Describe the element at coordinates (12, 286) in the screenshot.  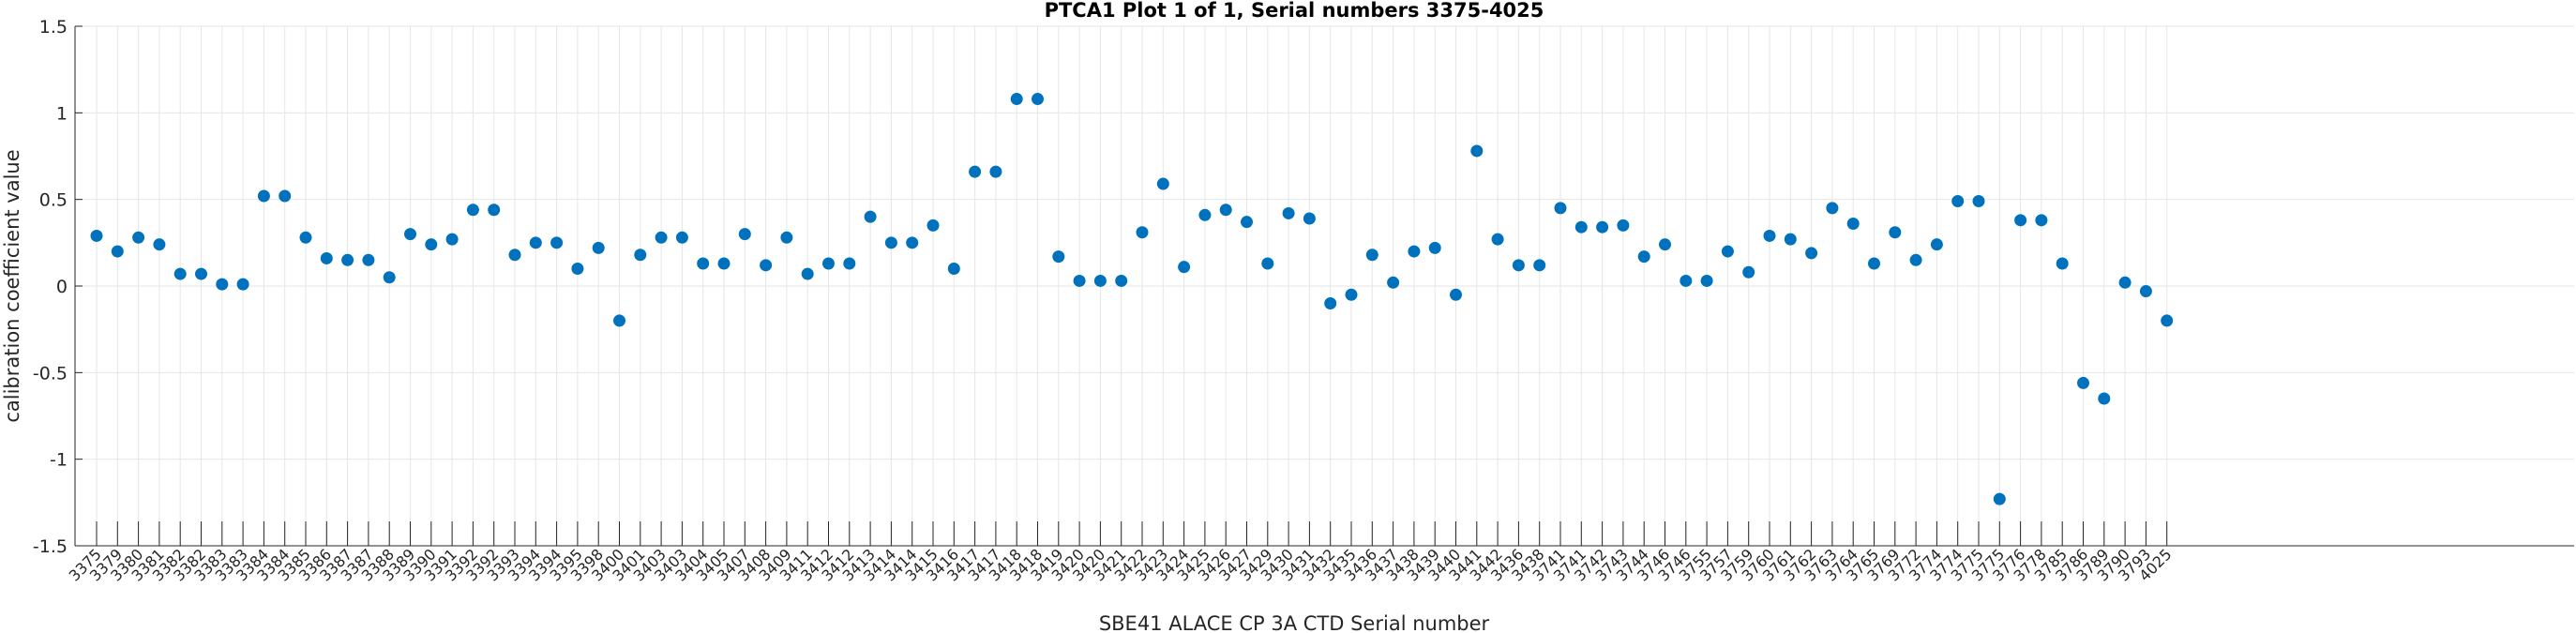
I see `y-axis-label: calibration coefficient value` at that location.